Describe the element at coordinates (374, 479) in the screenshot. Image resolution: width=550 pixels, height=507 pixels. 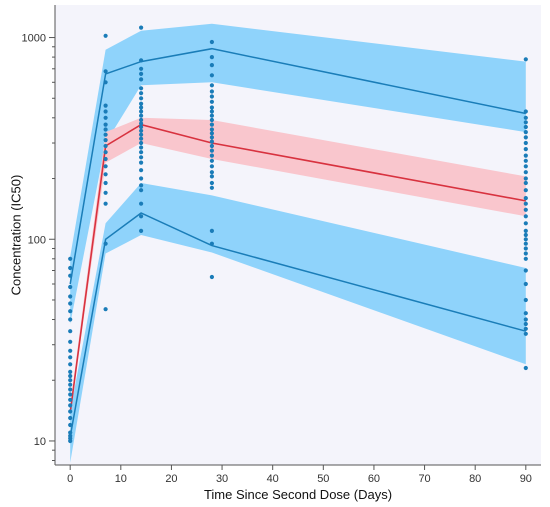
I see `x-tick-label: 60` at that location.